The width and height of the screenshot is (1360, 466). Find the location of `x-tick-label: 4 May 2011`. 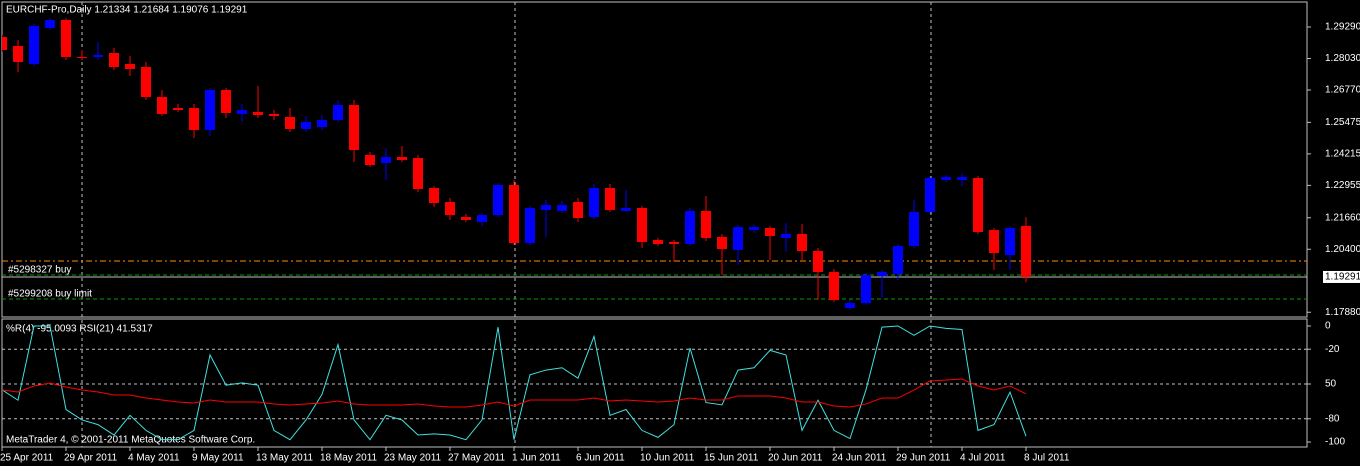

x-tick-label: 4 May 2011 is located at coordinates (154, 458).